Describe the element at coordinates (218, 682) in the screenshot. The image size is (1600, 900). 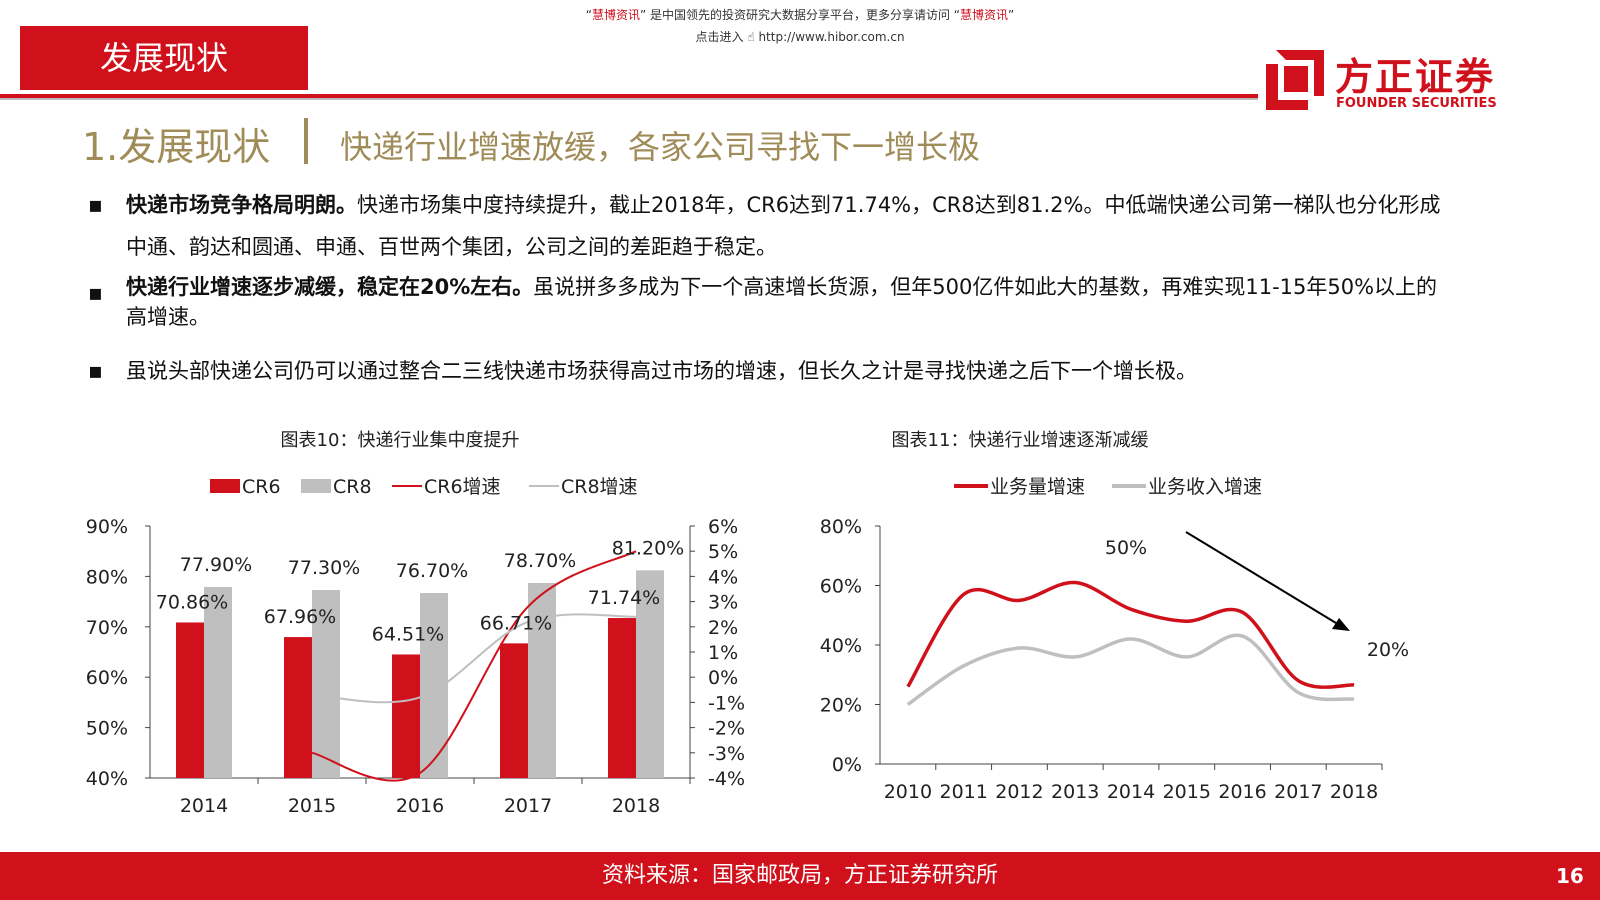
I see `bar-CR8-2014` at that location.